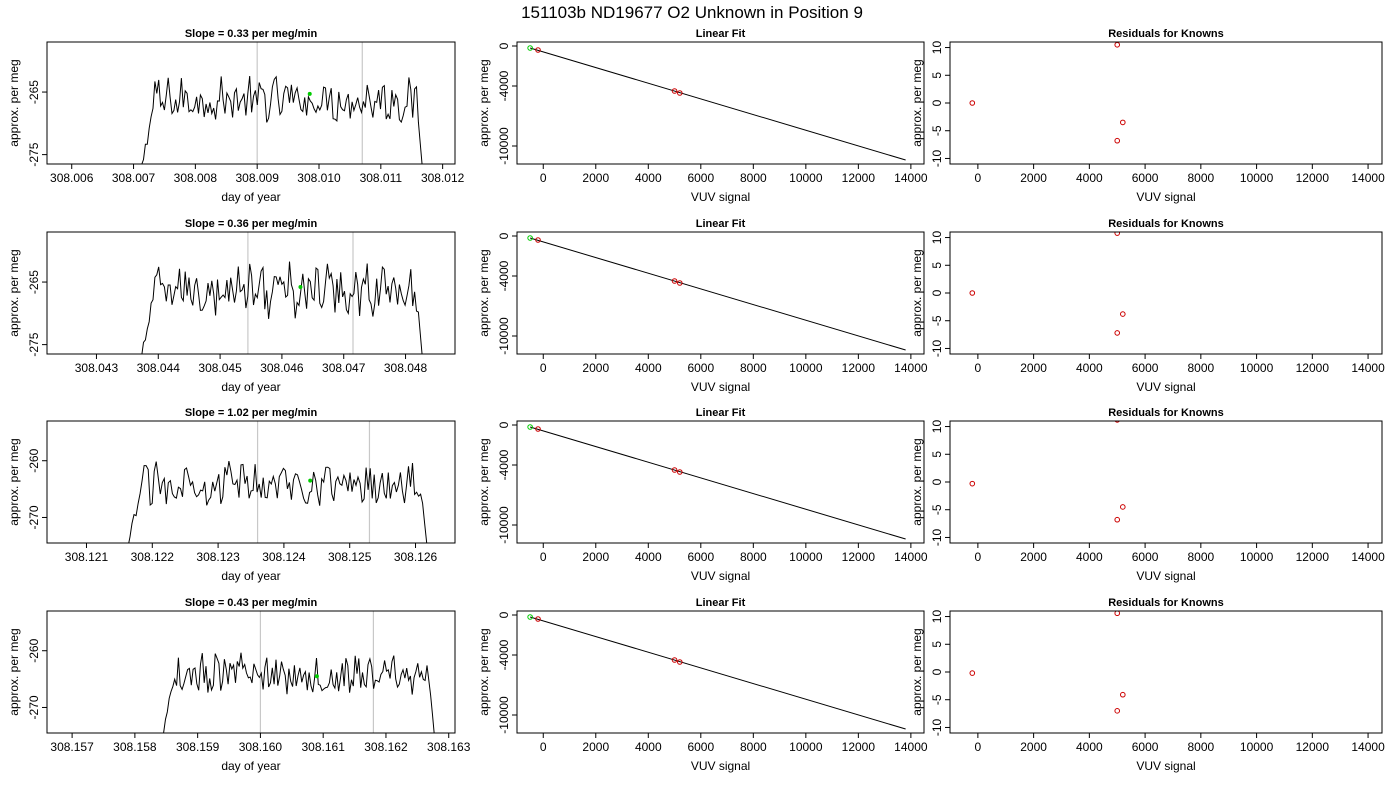 This screenshot has height=800, width=1400. What do you see at coordinates (198, 747) in the screenshot?
I see `x-tick-label: 308.159` at bounding box center [198, 747].